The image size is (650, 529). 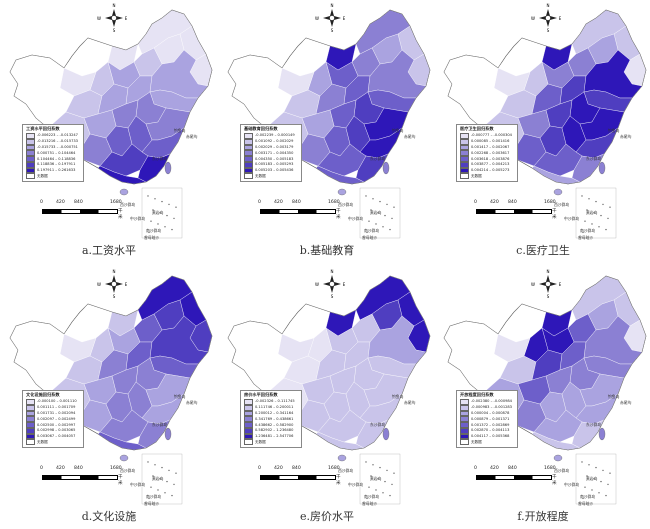 I want to click on scale-tick: 840, so click(x=512, y=202).